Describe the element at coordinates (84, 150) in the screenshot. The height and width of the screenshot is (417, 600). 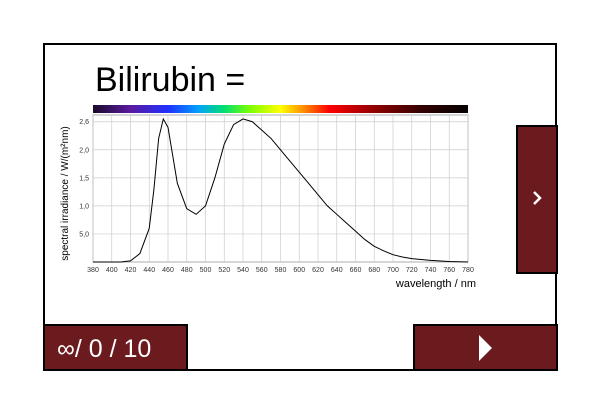
I see `y-tick-label: 2,0` at that location.